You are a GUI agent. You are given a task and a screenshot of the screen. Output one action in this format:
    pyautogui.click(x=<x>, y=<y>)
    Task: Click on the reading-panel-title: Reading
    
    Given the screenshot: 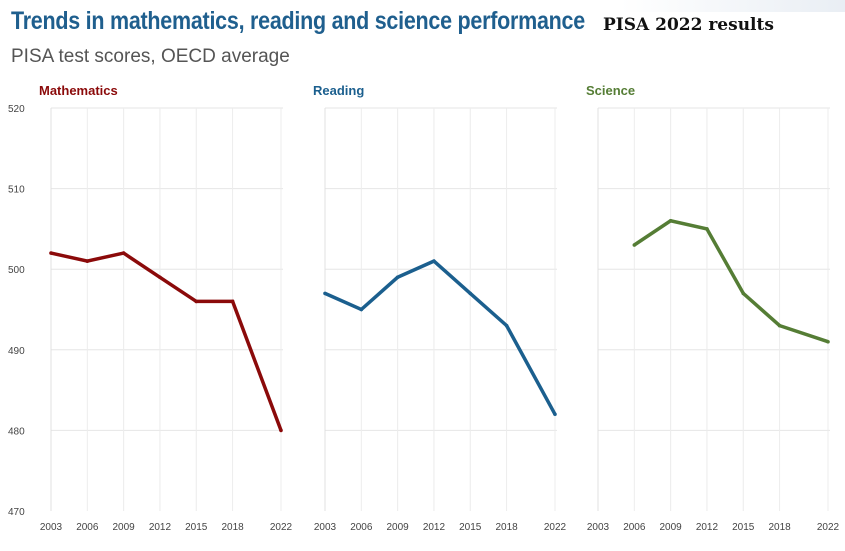 What is the action you would take?
    pyautogui.click(x=338, y=90)
    